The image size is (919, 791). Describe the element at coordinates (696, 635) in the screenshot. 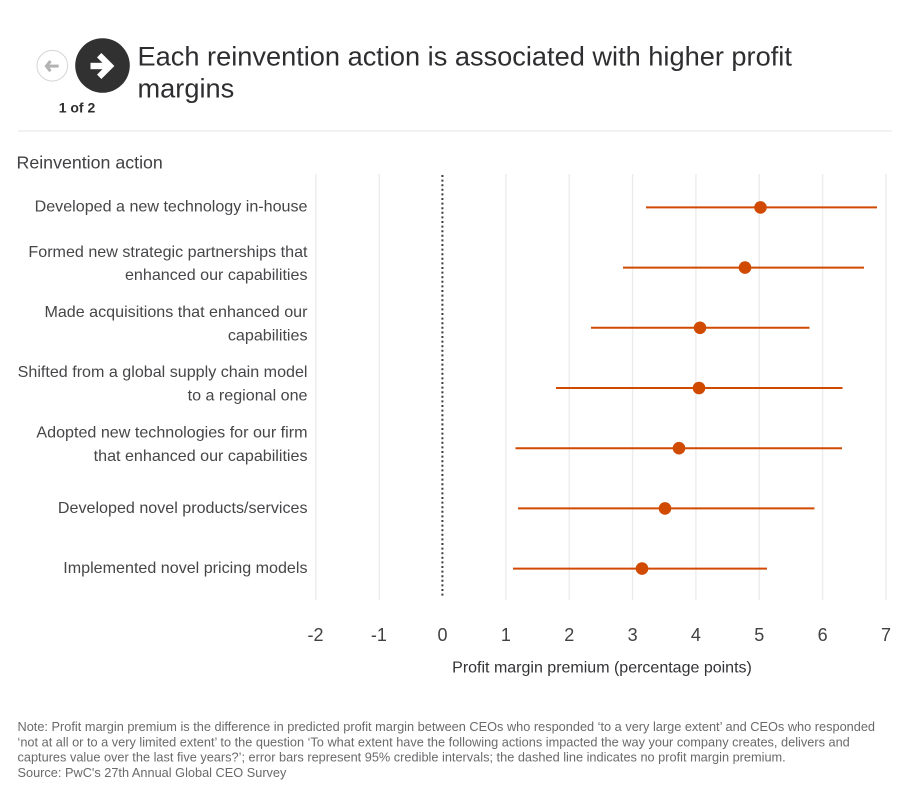

I see `svg-text: 4` at that location.